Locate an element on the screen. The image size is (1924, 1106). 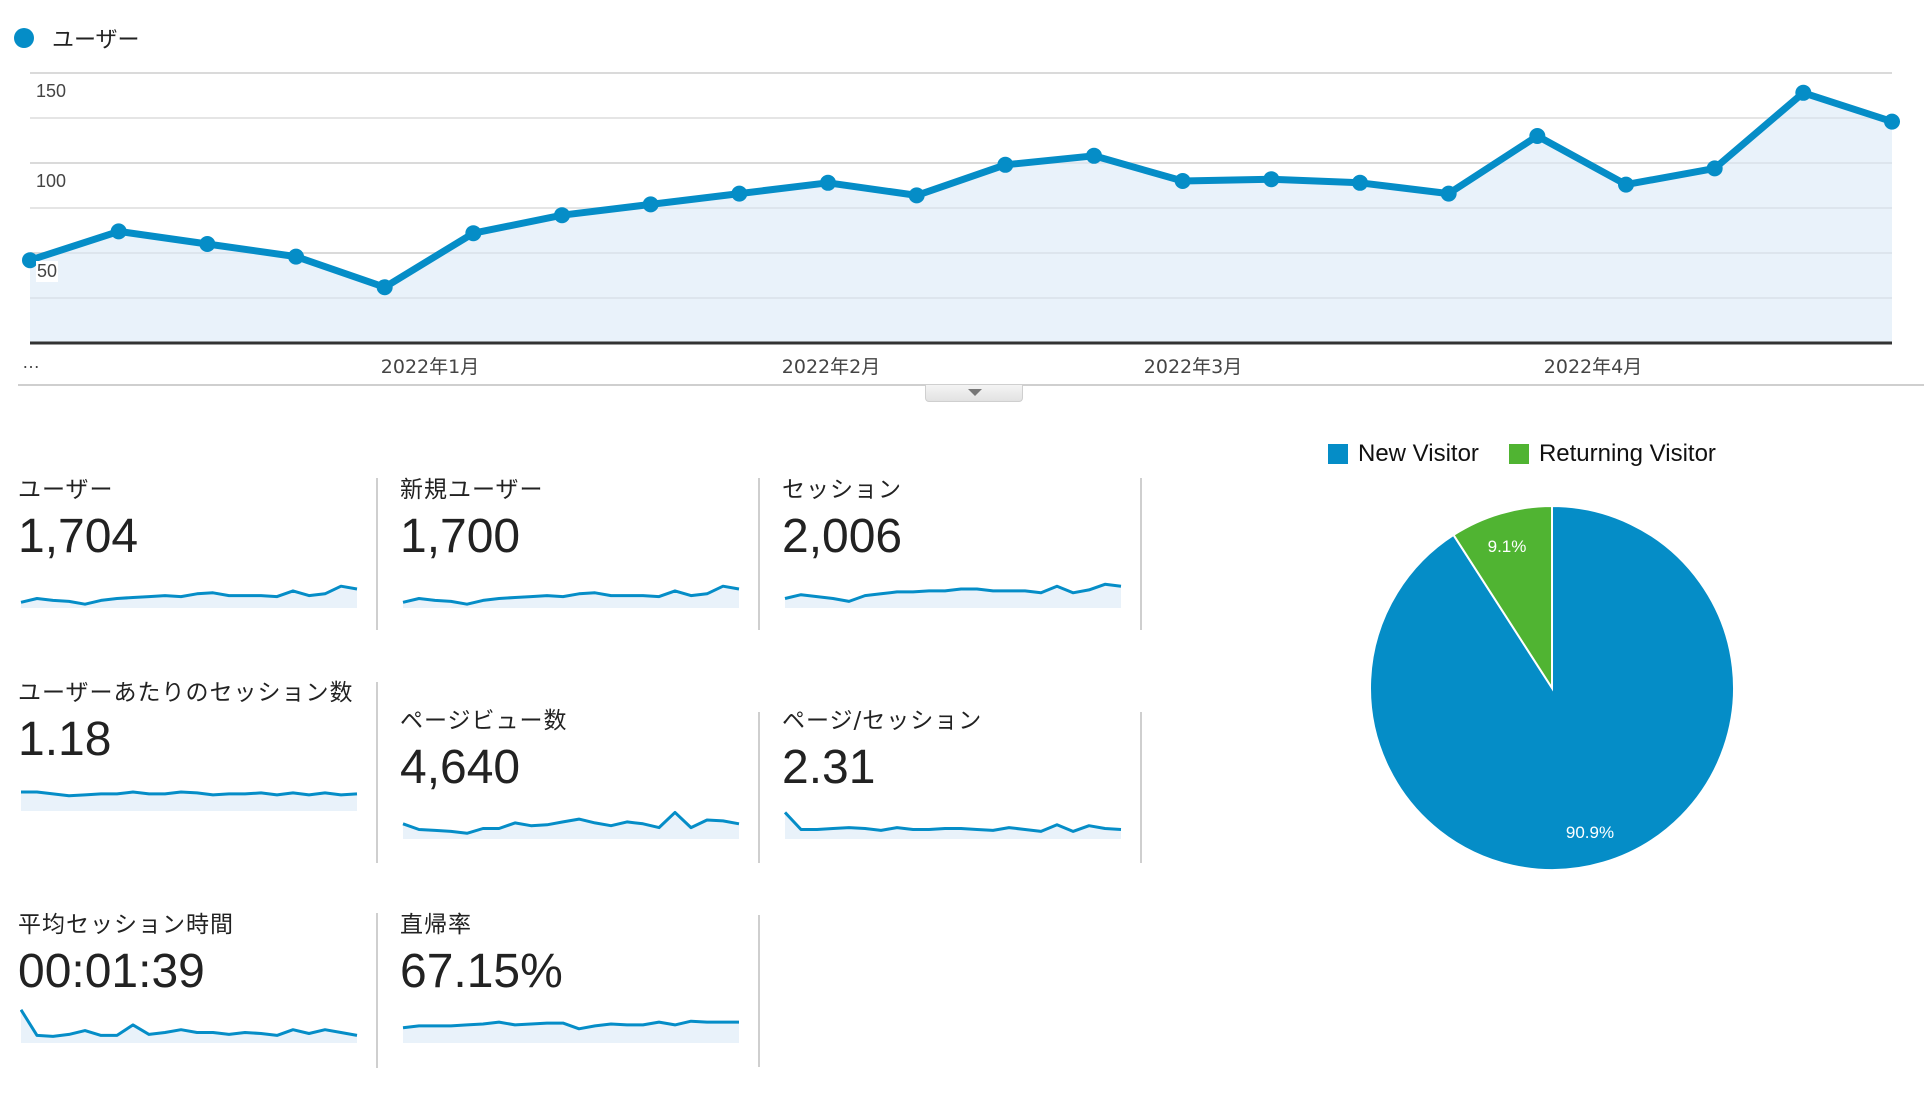
metric-tile-avg-session-duration: 平均セッション時間 00:01:39 is located at coordinates (198, 977).